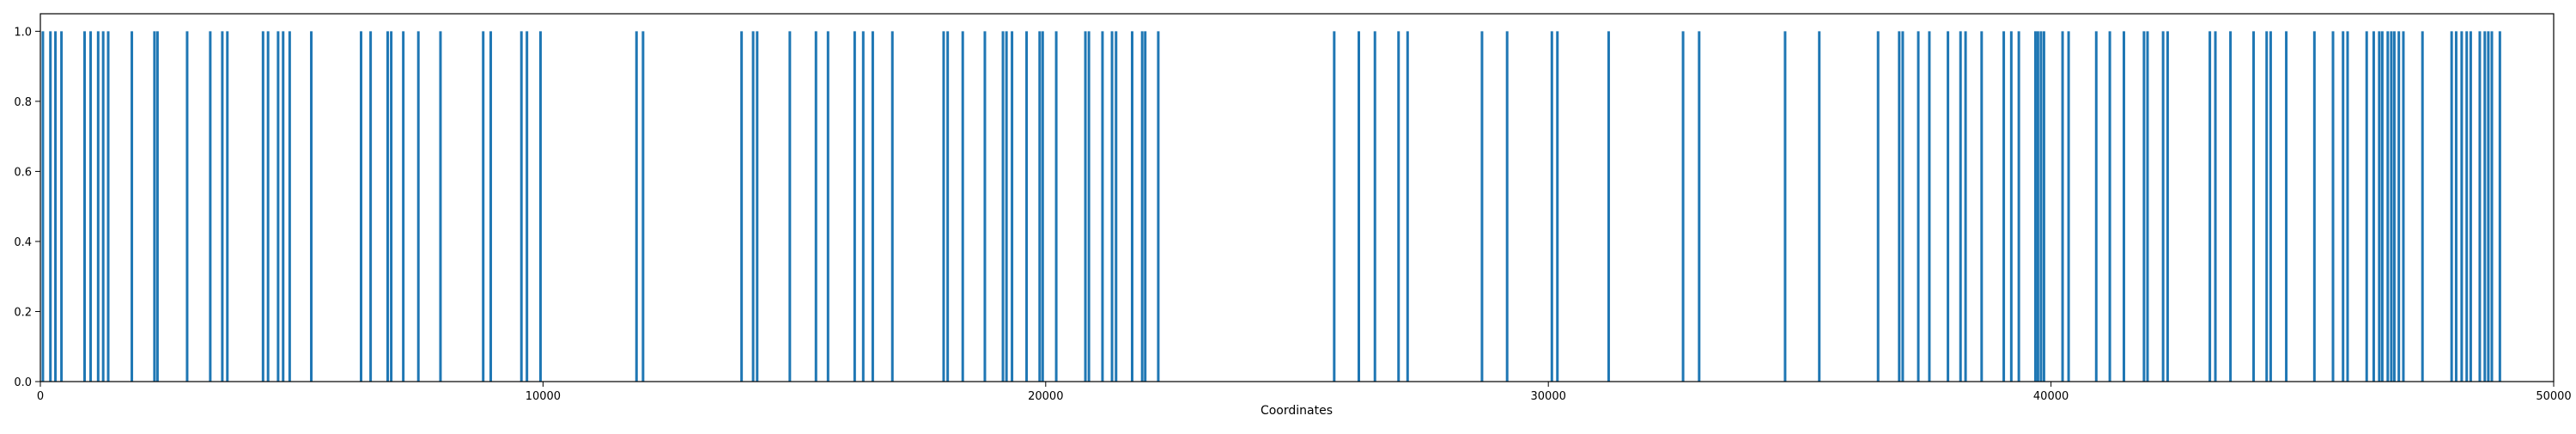 The width and height of the screenshot is (2576, 434). Describe the element at coordinates (23, 102) in the screenshot. I see `y-tick-label-4: 0.8` at that location.